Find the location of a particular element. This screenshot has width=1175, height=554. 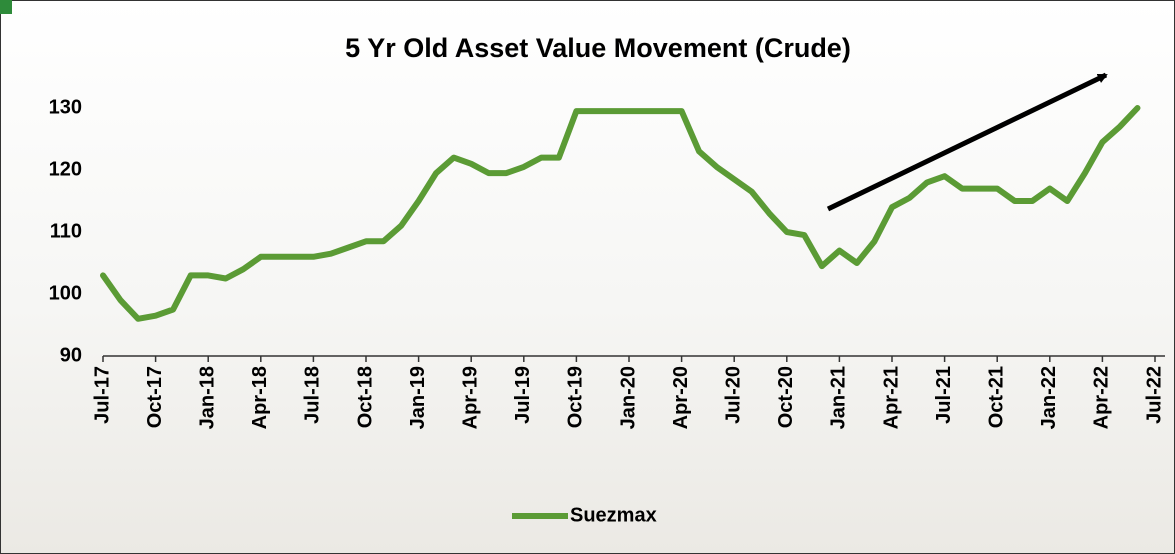

y-tick-label: 120 is located at coordinates (65, 169).